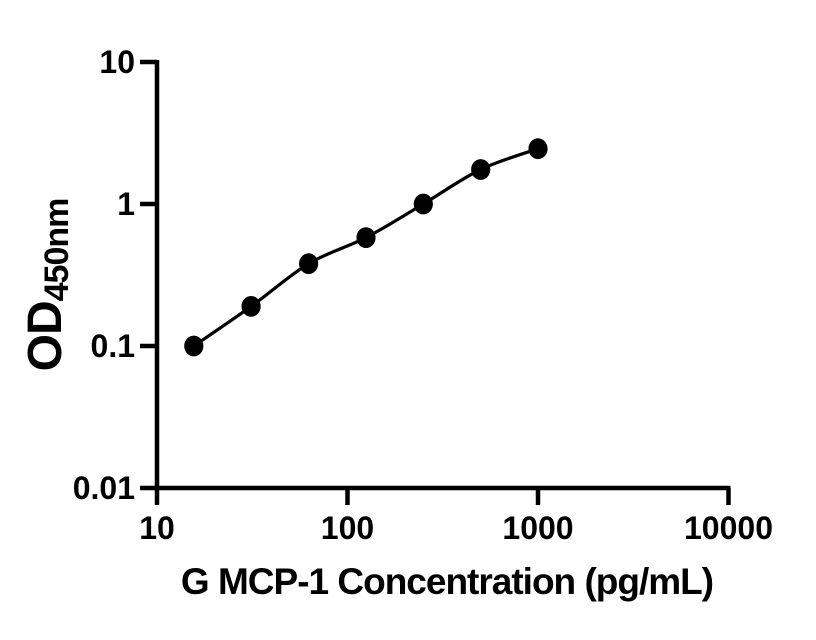 Image resolution: width=816 pixels, height=640 pixels. Describe the element at coordinates (104, 488) in the screenshot. I see `y-tick-label: 0.01` at that location.